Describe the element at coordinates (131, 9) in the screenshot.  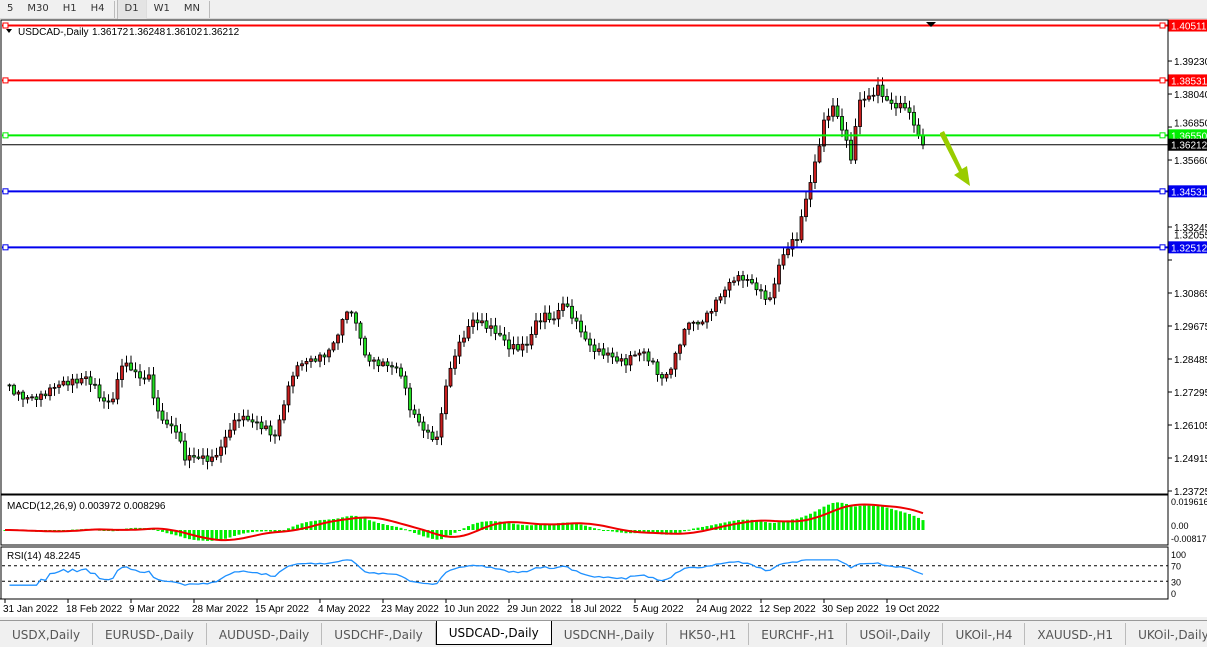
I see `timeframe-d1: D1` at that location.